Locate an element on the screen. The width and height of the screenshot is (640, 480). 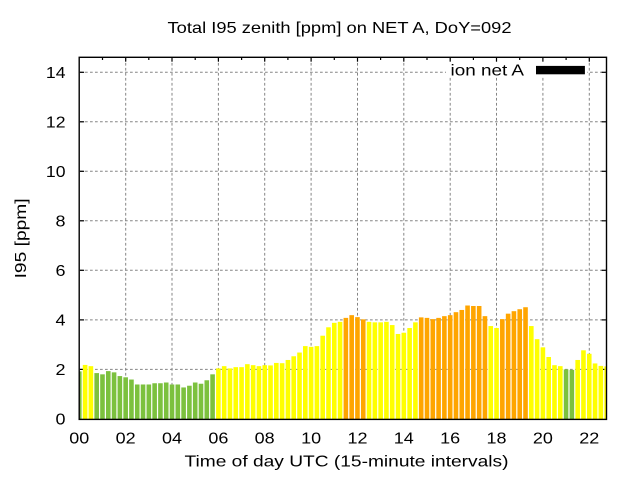
svg-text:Time of day UTC (15-minute int: Time of day UTC (15-minute intervals) is located at coordinates (347, 461).